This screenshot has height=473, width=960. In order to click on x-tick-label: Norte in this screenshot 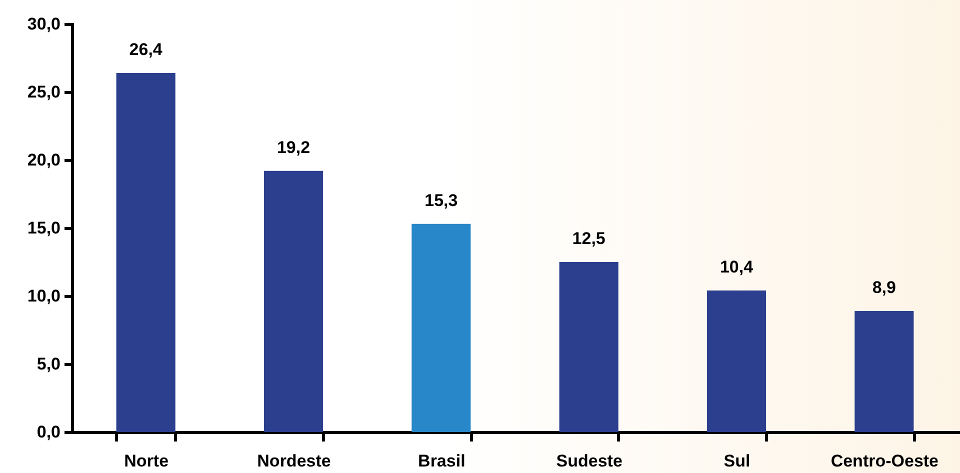, I will do `click(146, 461)`.